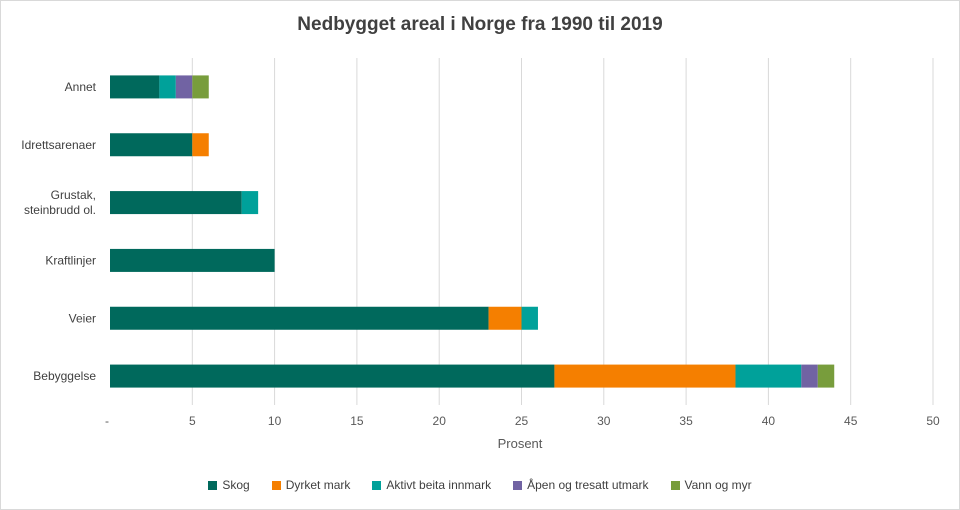 This screenshot has height=510, width=960. Describe the element at coordinates (192, 421) in the screenshot. I see `x-tick-label: 5` at that location.